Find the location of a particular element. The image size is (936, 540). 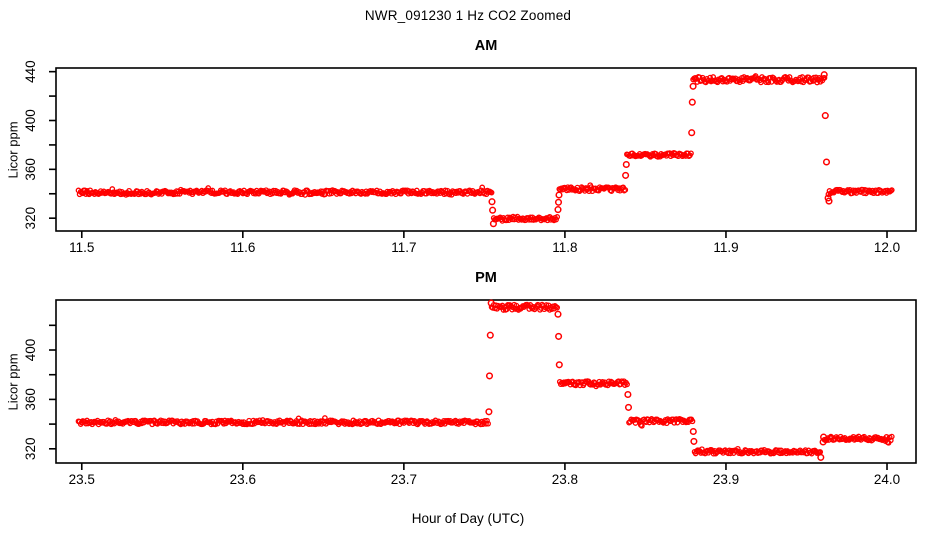

y-tick-label: 440 is located at coordinates (30, 71).